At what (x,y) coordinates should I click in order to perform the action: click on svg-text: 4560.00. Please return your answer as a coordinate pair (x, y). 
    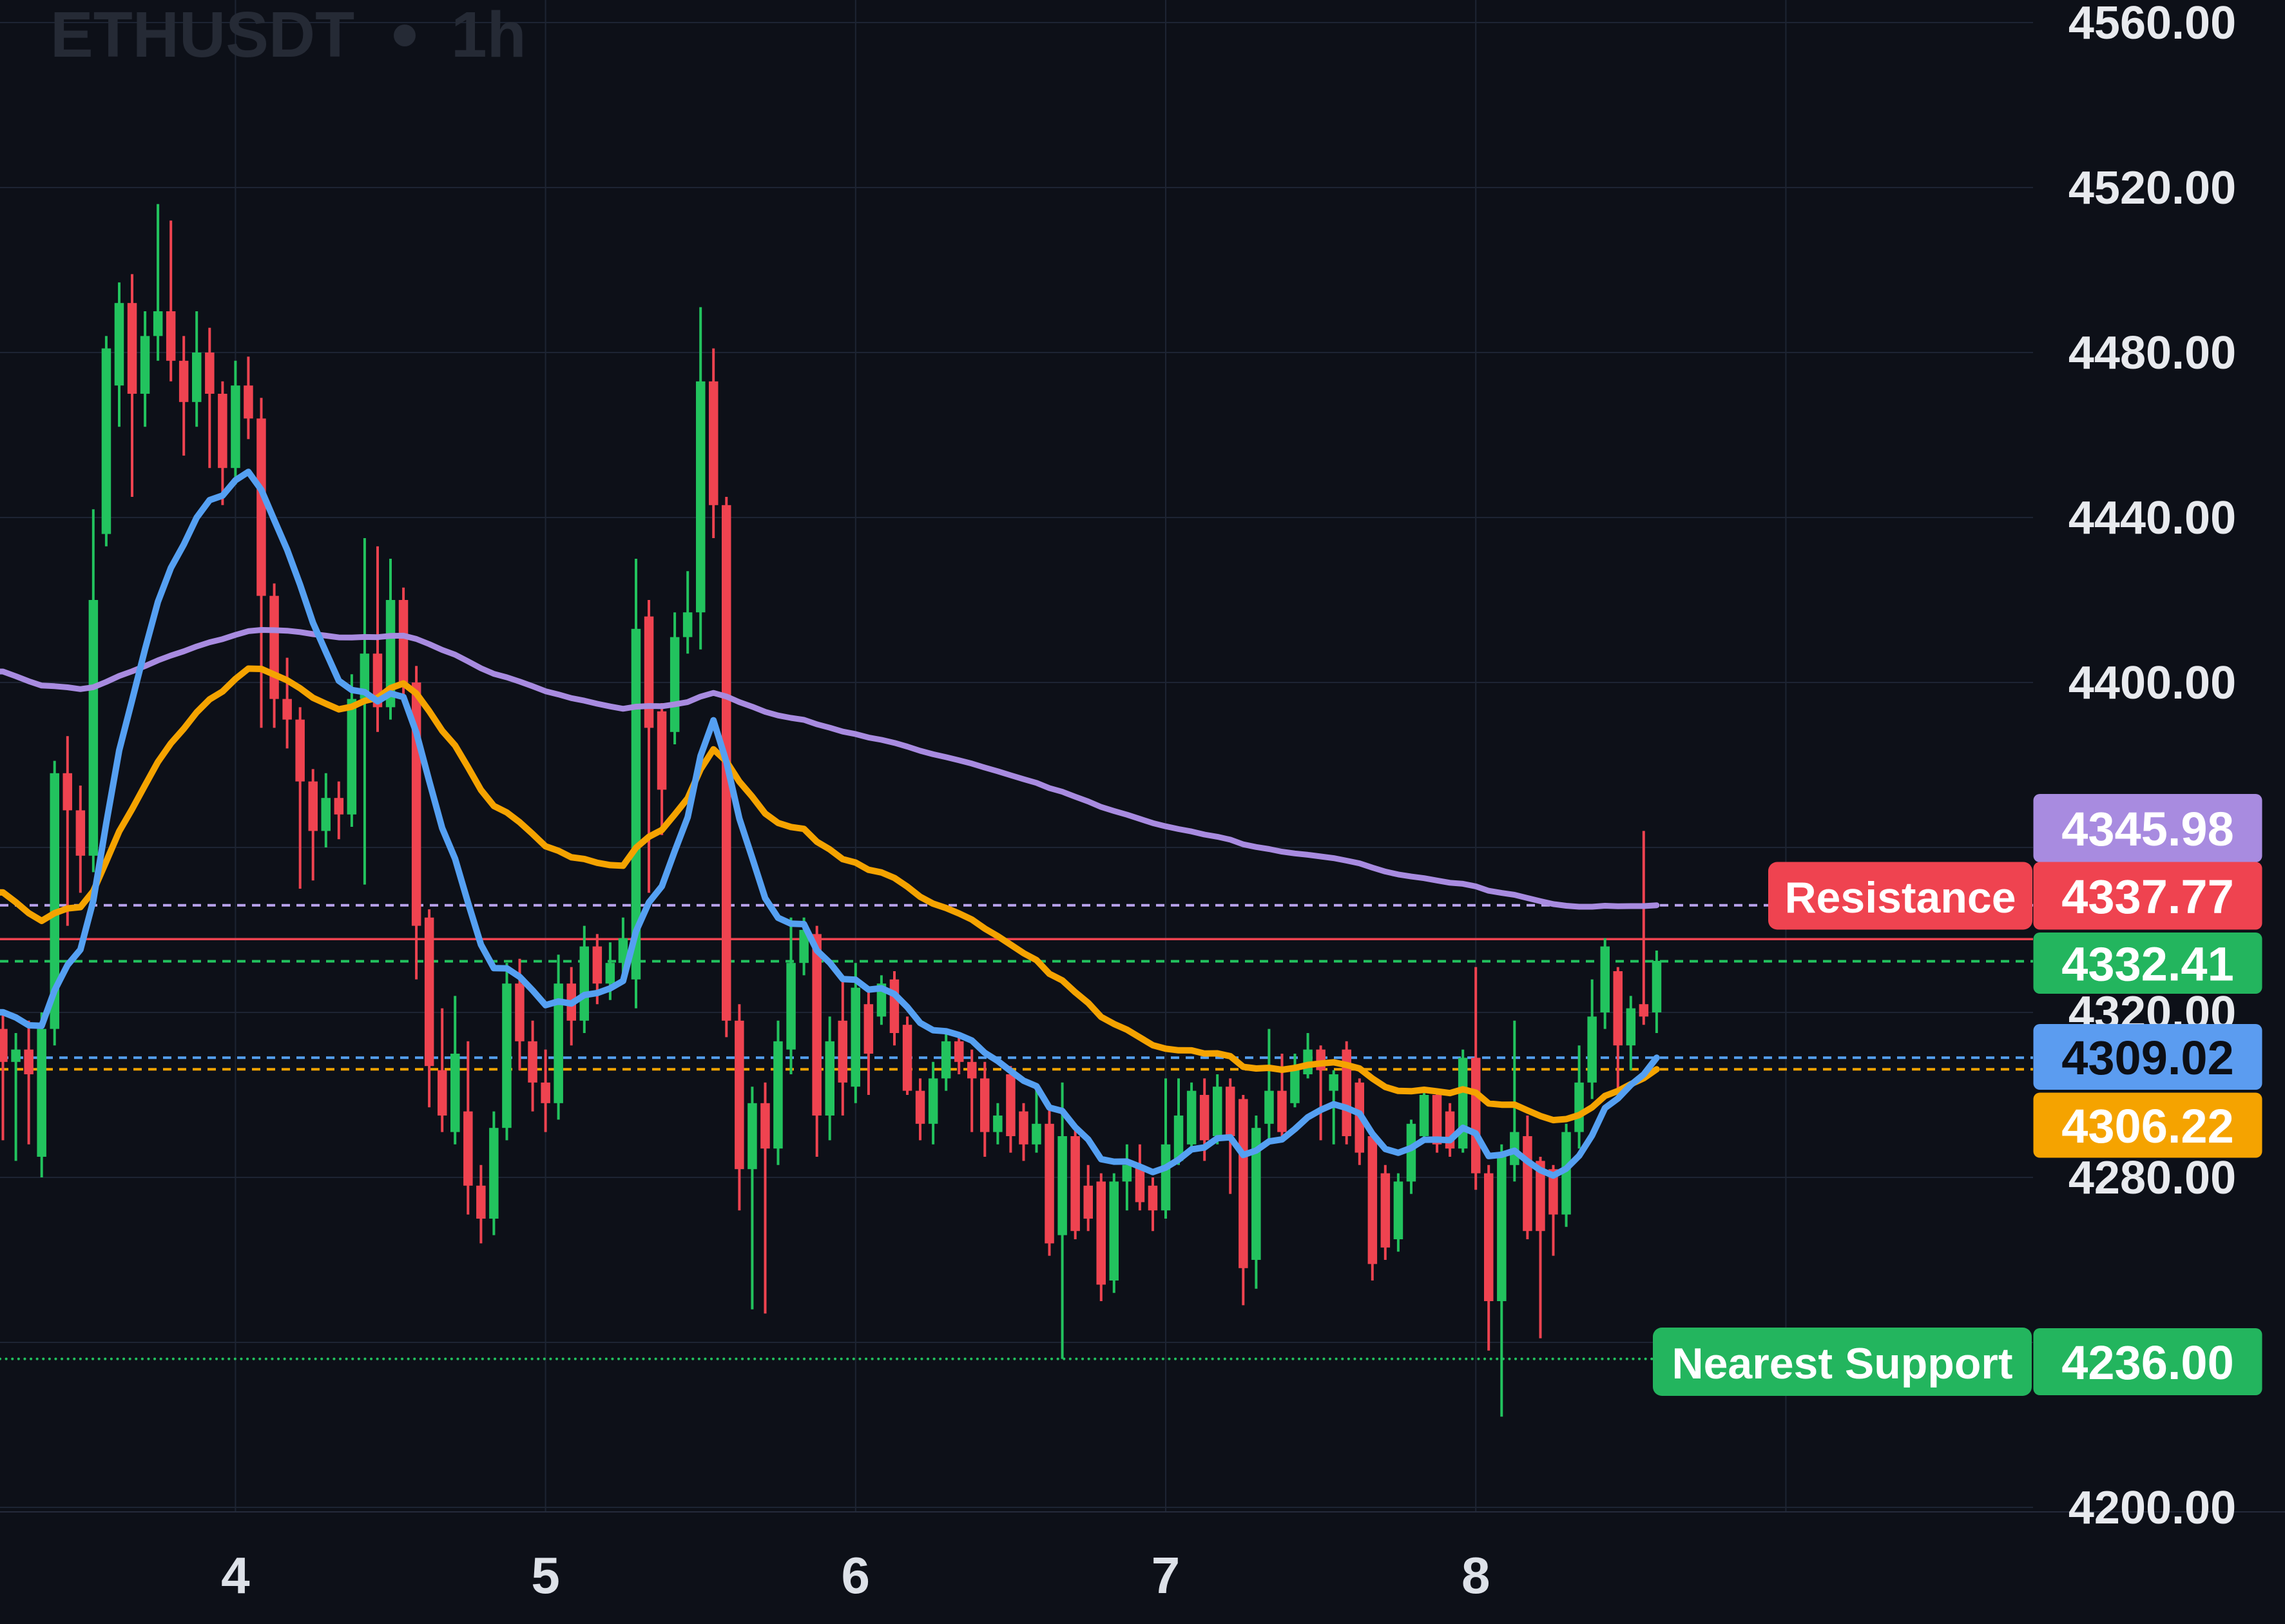
    Looking at the image, I should click on (2152, 24).